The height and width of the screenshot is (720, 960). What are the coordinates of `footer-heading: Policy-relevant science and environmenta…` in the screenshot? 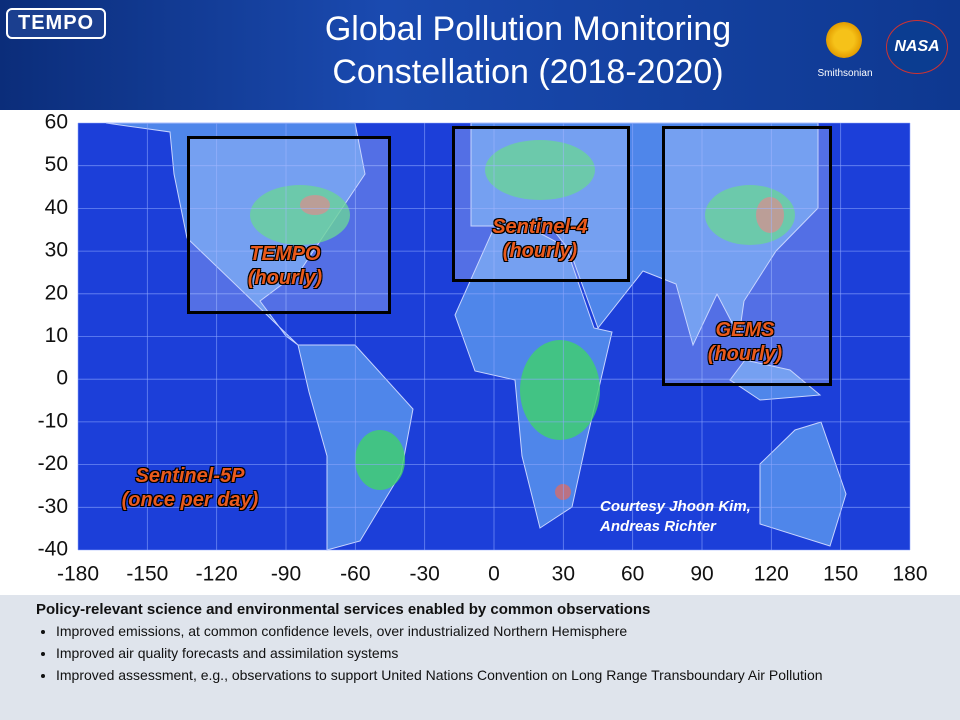 It's located at (343, 609).